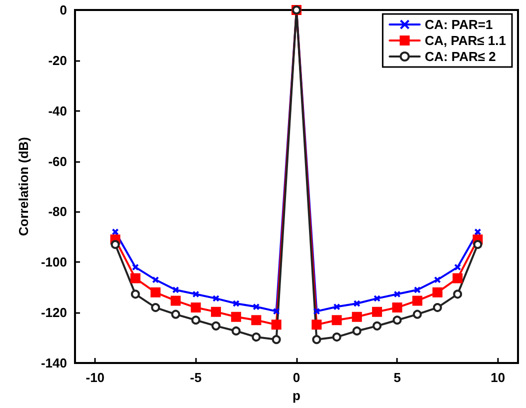 The height and width of the screenshot is (408, 526). What do you see at coordinates (458, 24) in the screenshot?
I see `legend-label: CA: PAR=1` at bounding box center [458, 24].